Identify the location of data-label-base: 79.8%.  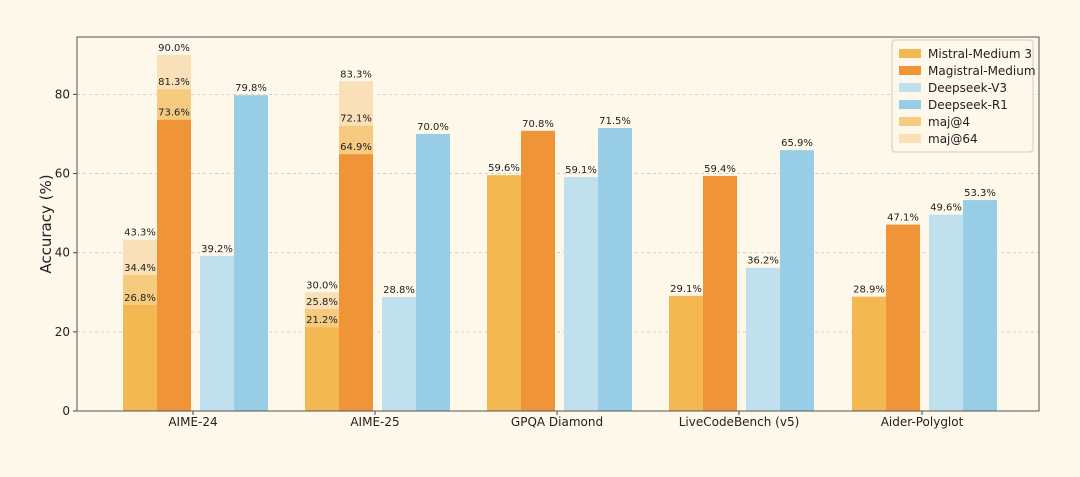
(251, 88).